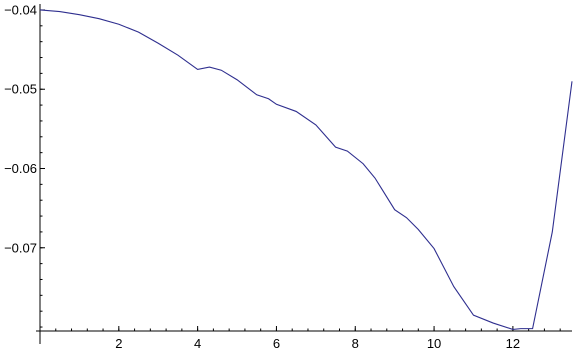 The width and height of the screenshot is (576, 349). Describe the element at coordinates (276, 342) in the screenshot. I see `x-tick-label: 6` at that location.